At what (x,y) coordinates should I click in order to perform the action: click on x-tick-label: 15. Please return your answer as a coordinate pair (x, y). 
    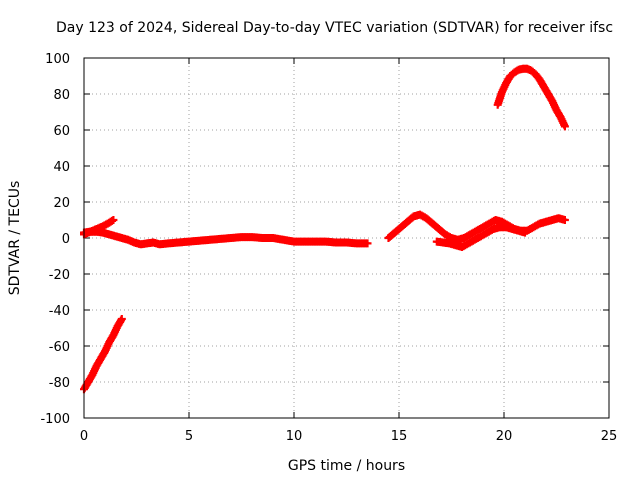
    Looking at the image, I should click on (399, 436).